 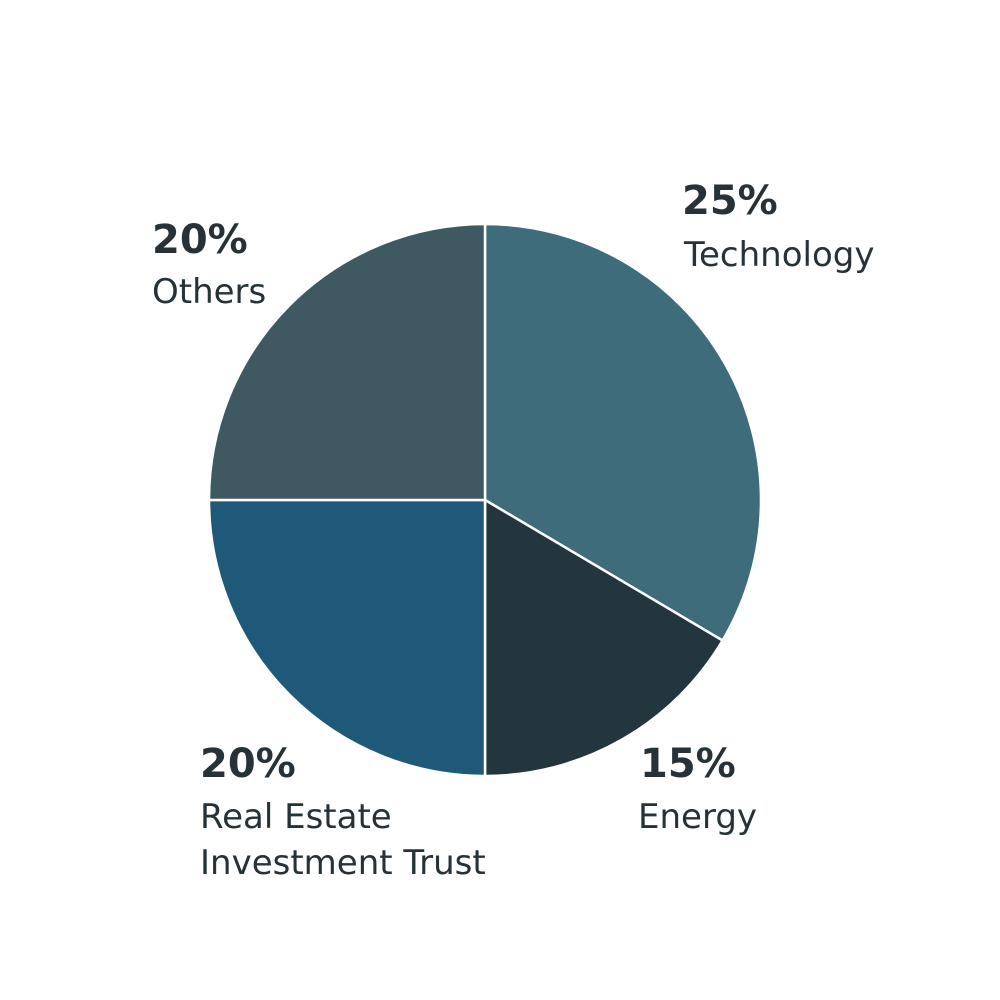 What do you see at coordinates (296, 817) in the screenshot?
I see `label-reit-name-line1: Real Estate` at bounding box center [296, 817].